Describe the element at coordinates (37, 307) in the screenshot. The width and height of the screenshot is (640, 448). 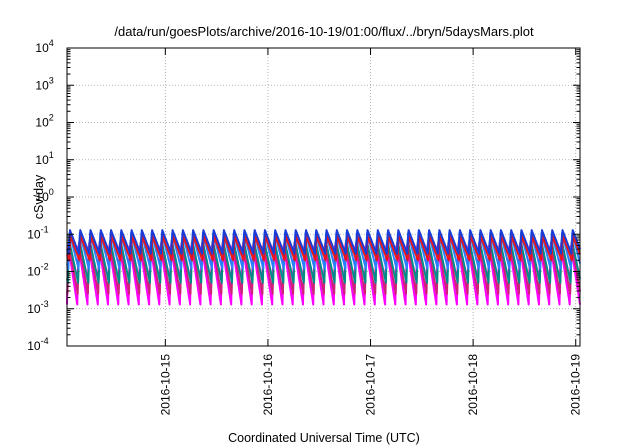
I see `y-tick-label: 10⁻³` at that location.